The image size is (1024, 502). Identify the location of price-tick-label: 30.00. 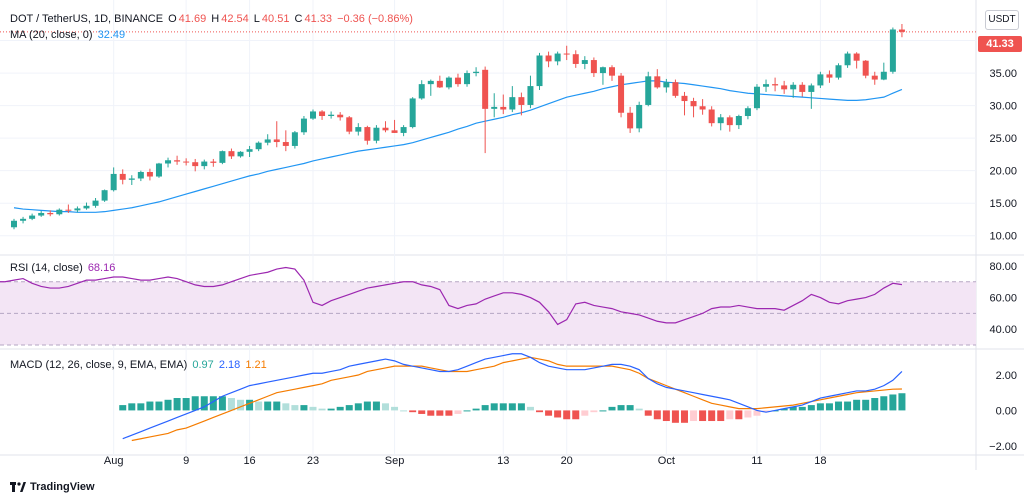
(1003, 107).